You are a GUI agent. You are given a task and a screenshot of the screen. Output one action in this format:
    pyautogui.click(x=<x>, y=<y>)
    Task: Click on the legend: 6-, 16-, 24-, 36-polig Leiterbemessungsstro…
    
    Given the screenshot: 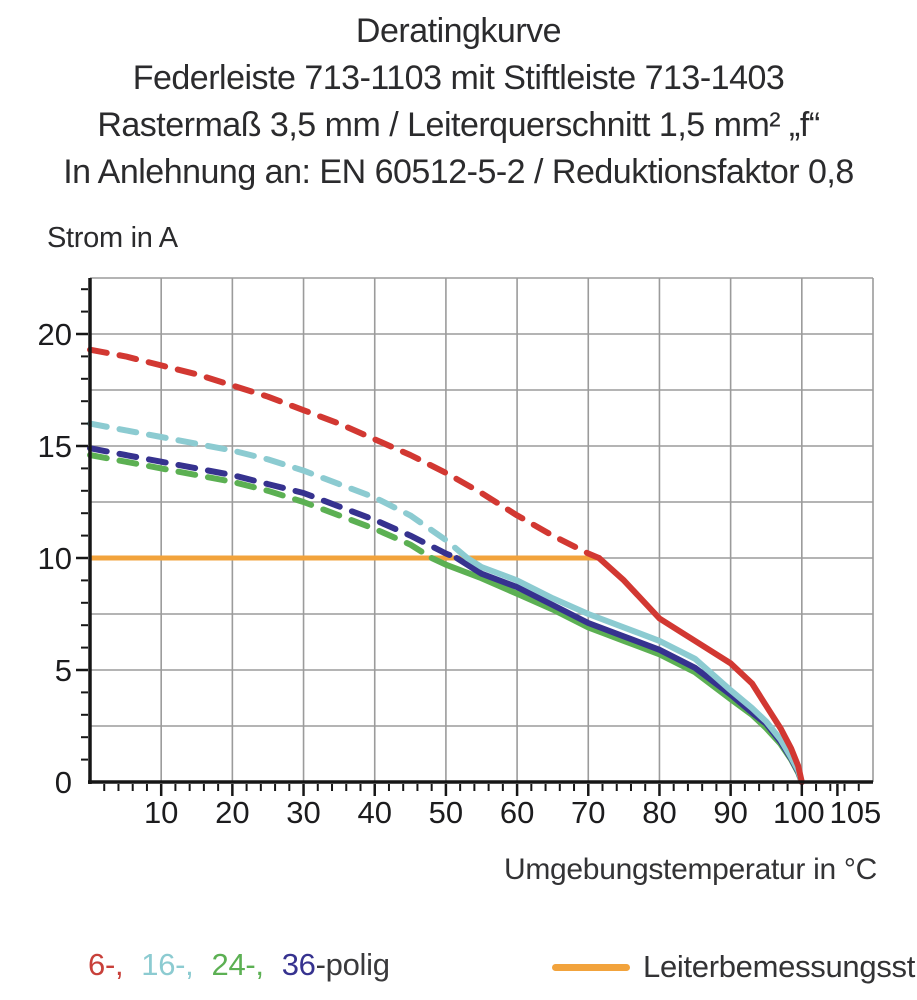 What is the action you would take?
    pyautogui.click(x=458, y=967)
    